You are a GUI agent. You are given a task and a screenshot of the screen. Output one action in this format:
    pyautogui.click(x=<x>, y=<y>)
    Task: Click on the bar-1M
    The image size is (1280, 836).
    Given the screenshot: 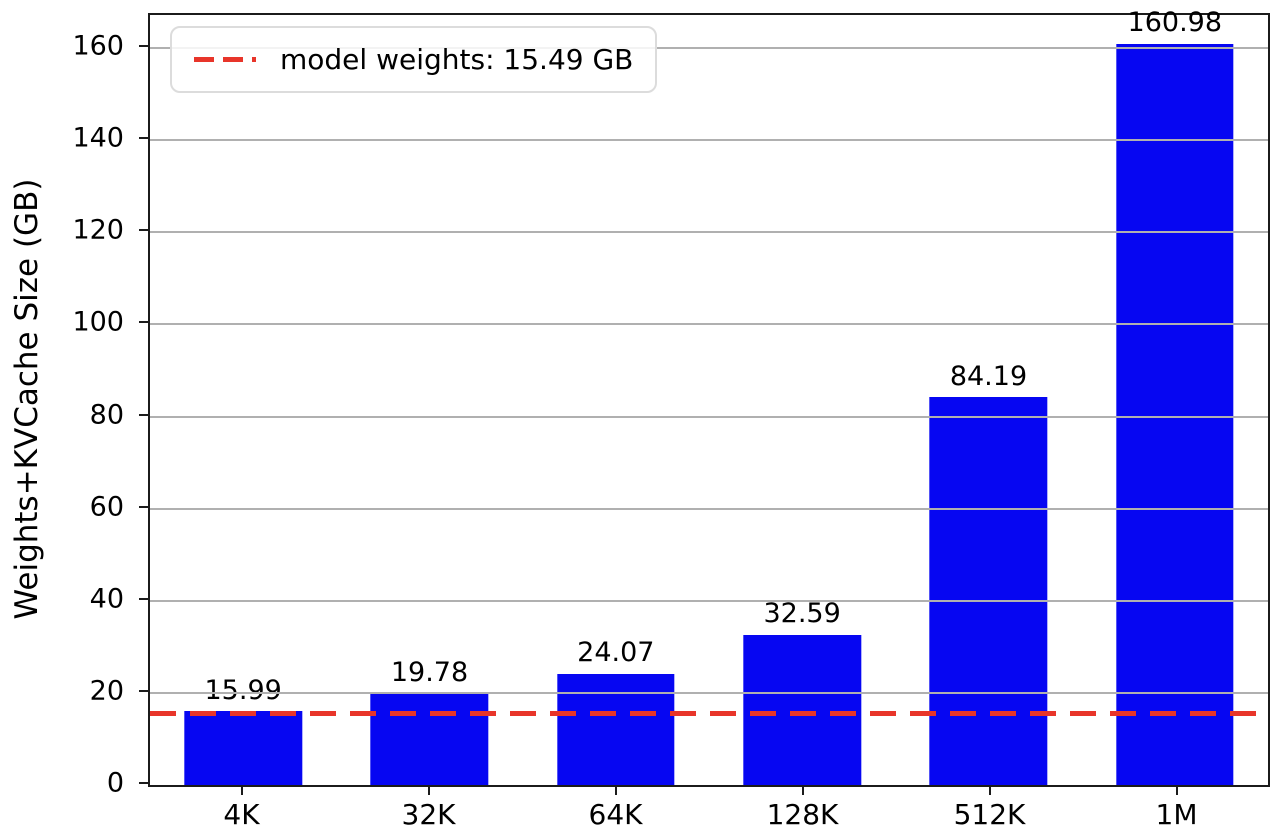 What is the action you would take?
    pyautogui.click(x=1175, y=414)
    